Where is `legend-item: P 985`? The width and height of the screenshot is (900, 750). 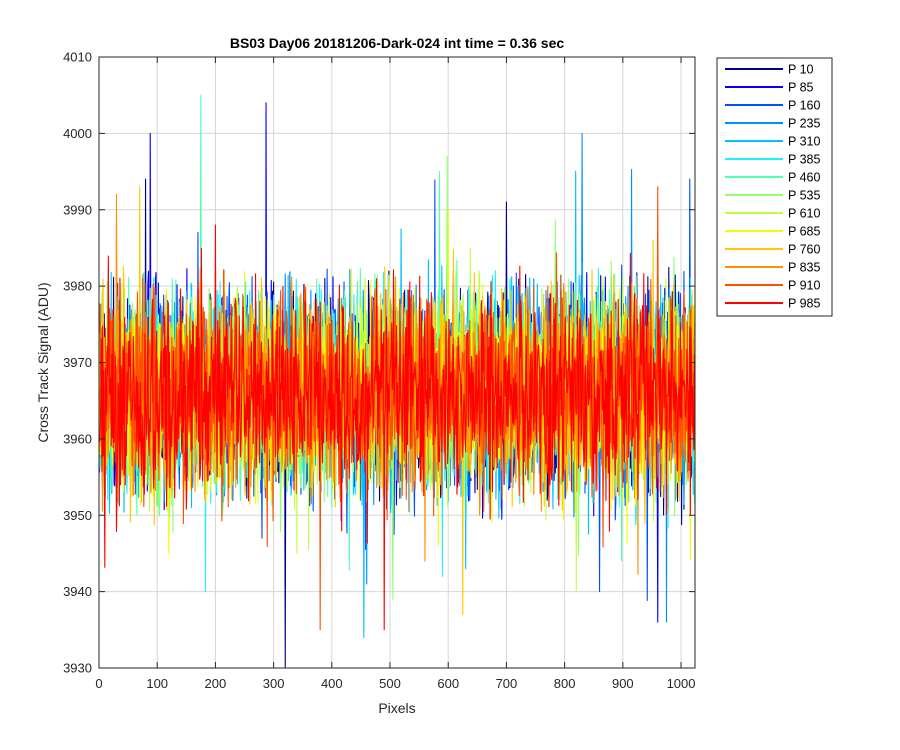
legend-item: P 985 is located at coordinates (772, 304).